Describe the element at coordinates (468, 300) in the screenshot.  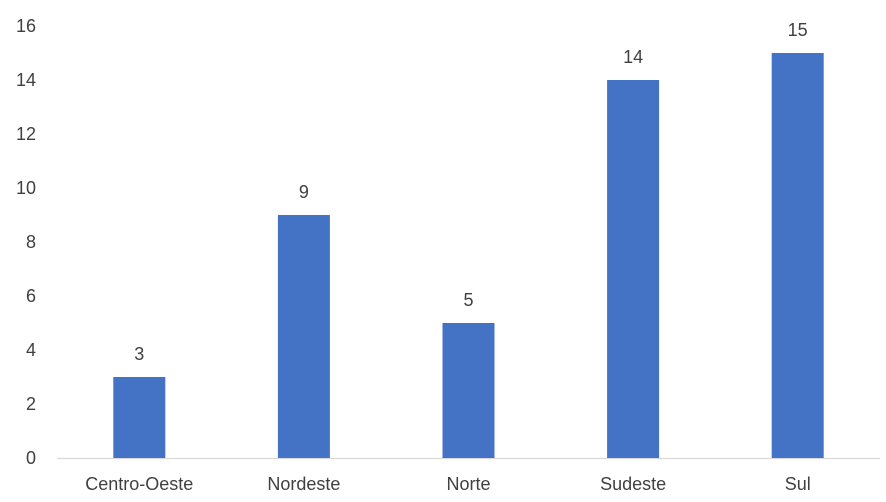
I see `data-label: 5` at that location.